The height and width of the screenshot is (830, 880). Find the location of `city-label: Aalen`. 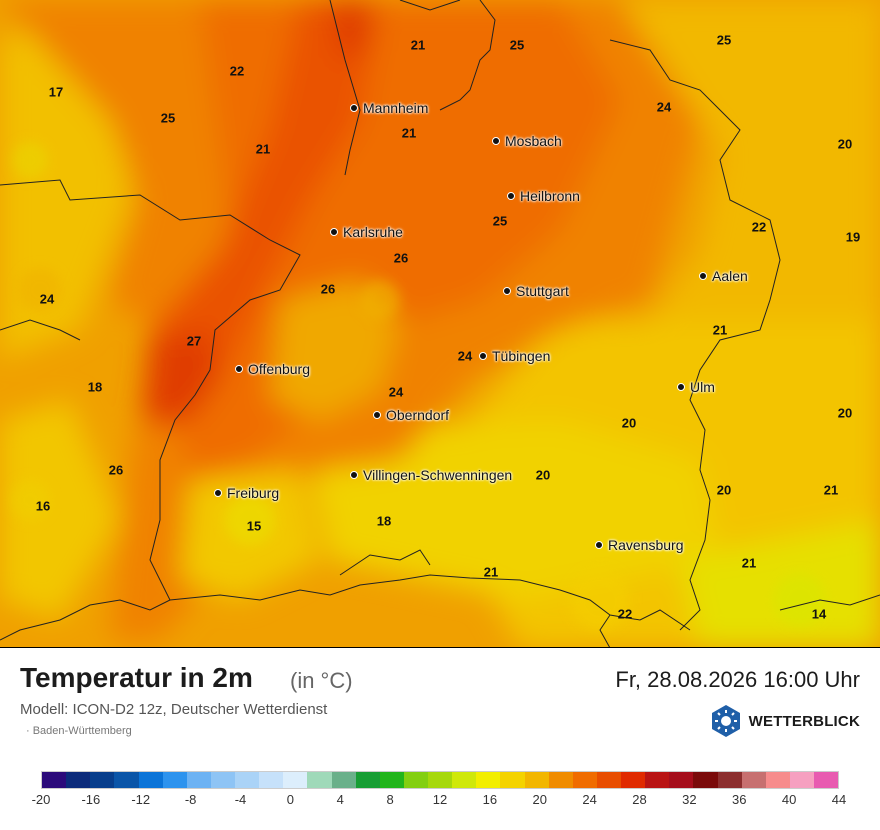

city-label: Aalen is located at coordinates (730, 276).